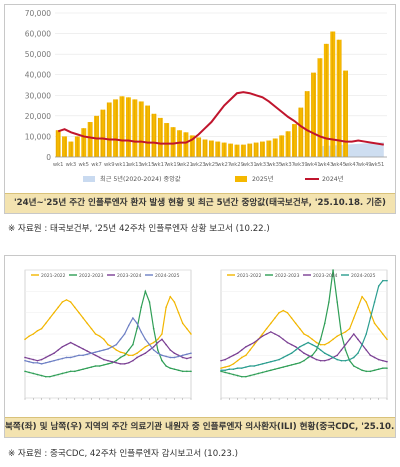  What do you see at coordinates (263, 165) in the screenshot?
I see `x-tick-label: wk33` at bounding box center [263, 165].